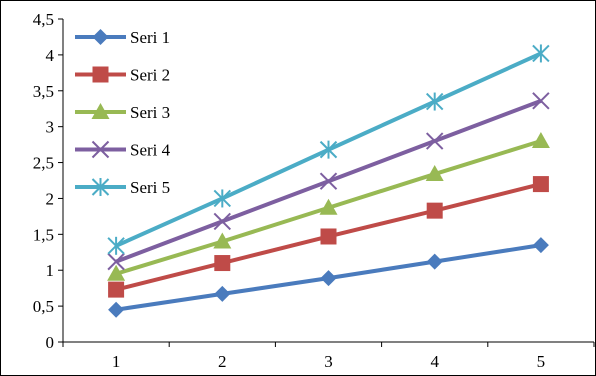 Image resolution: width=596 pixels, height=376 pixels. What do you see at coordinates (43, 91) in the screenshot?
I see `y-tick-label: 3,5` at bounding box center [43, 91].